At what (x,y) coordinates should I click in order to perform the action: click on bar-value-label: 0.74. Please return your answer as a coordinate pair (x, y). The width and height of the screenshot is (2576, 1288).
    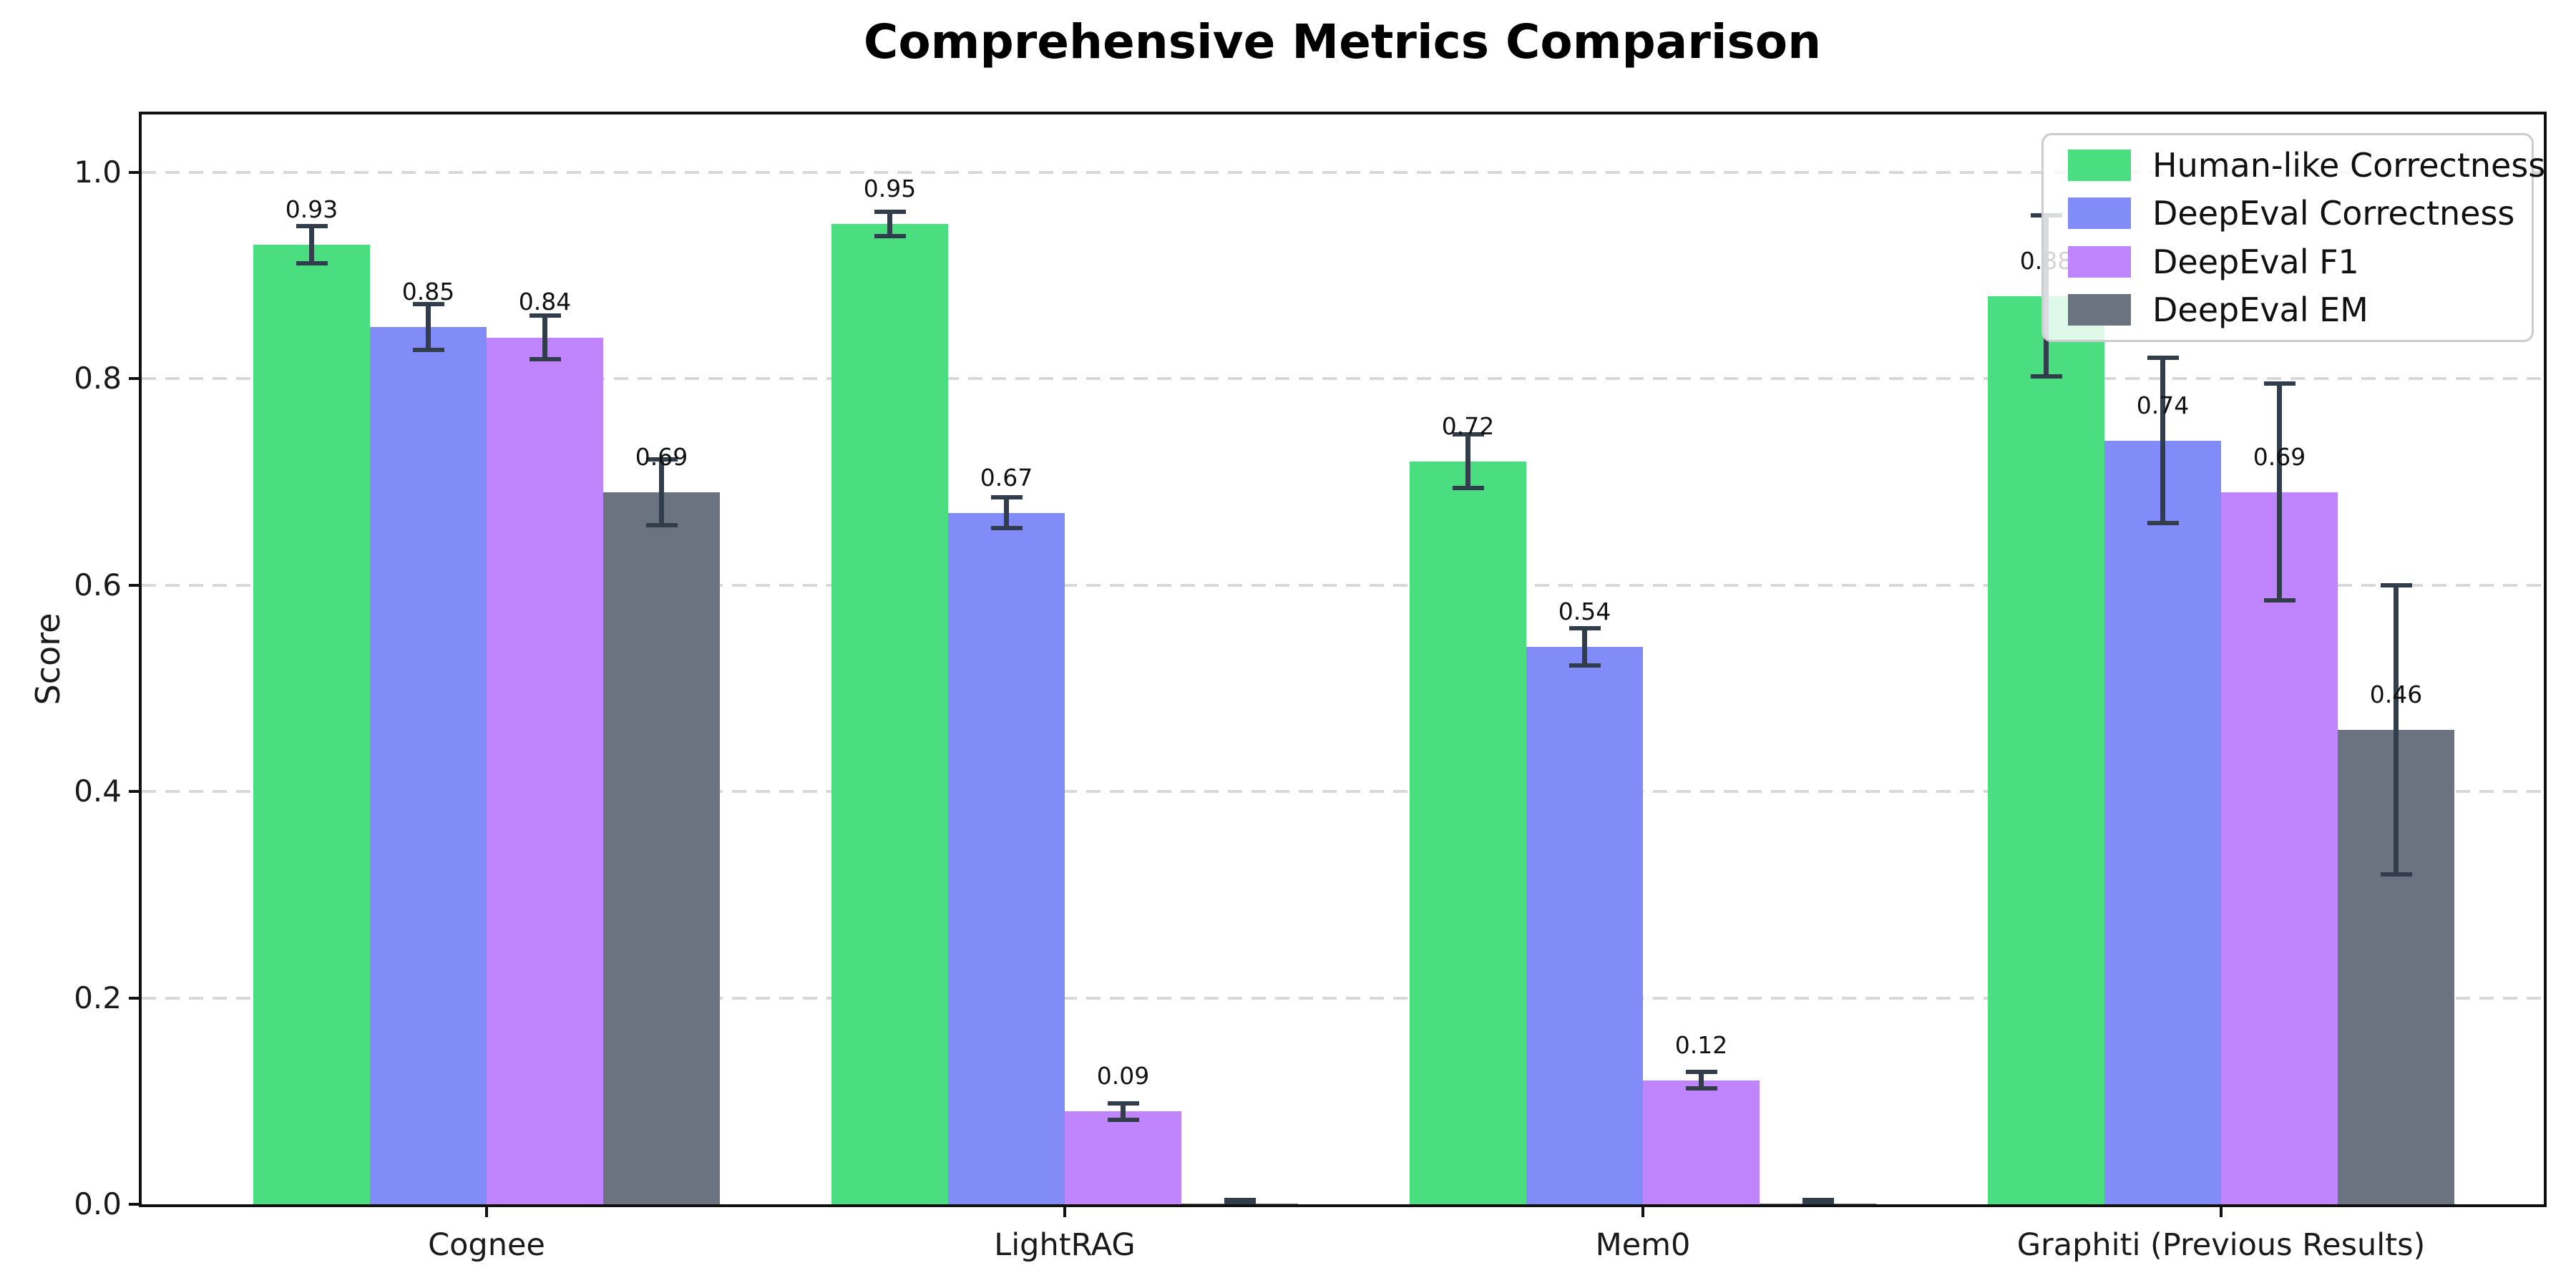
    Looking at the image, I should click on (2163, 405).